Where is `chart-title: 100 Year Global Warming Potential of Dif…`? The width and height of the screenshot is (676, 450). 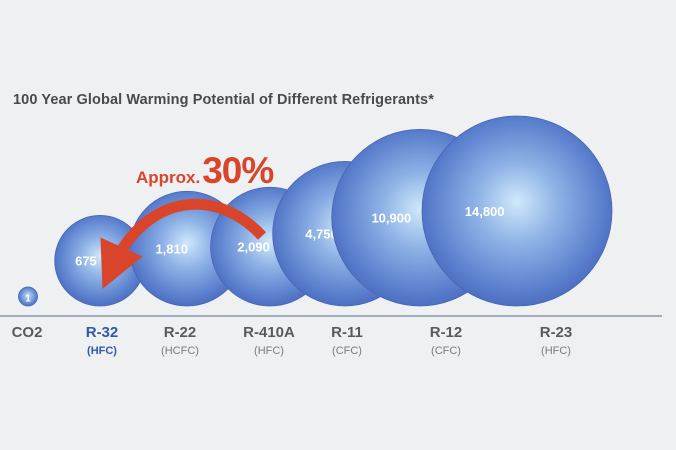 chart-title: 100 Year Global Warming Potential of Dif… is located at coordinates (223, 100).